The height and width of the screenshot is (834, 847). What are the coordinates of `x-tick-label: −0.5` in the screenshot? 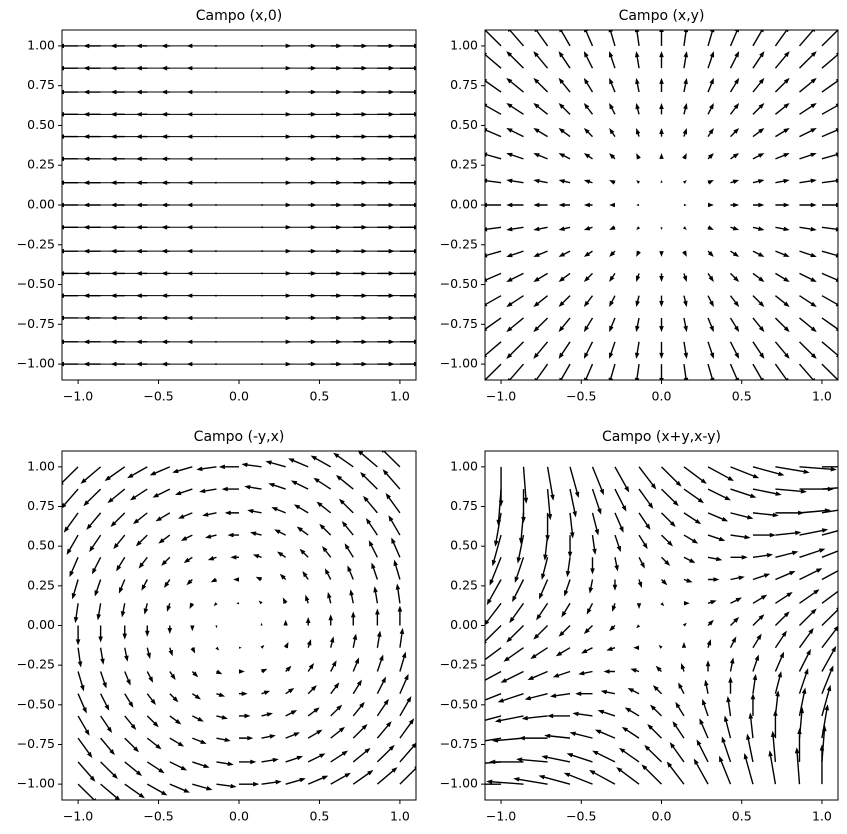 It's located at (581, 396).